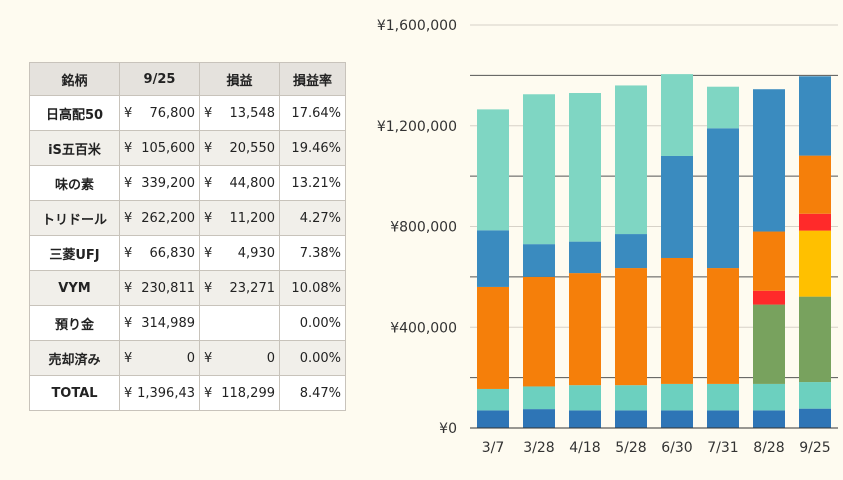 The width and height of the screenshot is (843, 480). I want to click on amount: 0, so click(190, 358).